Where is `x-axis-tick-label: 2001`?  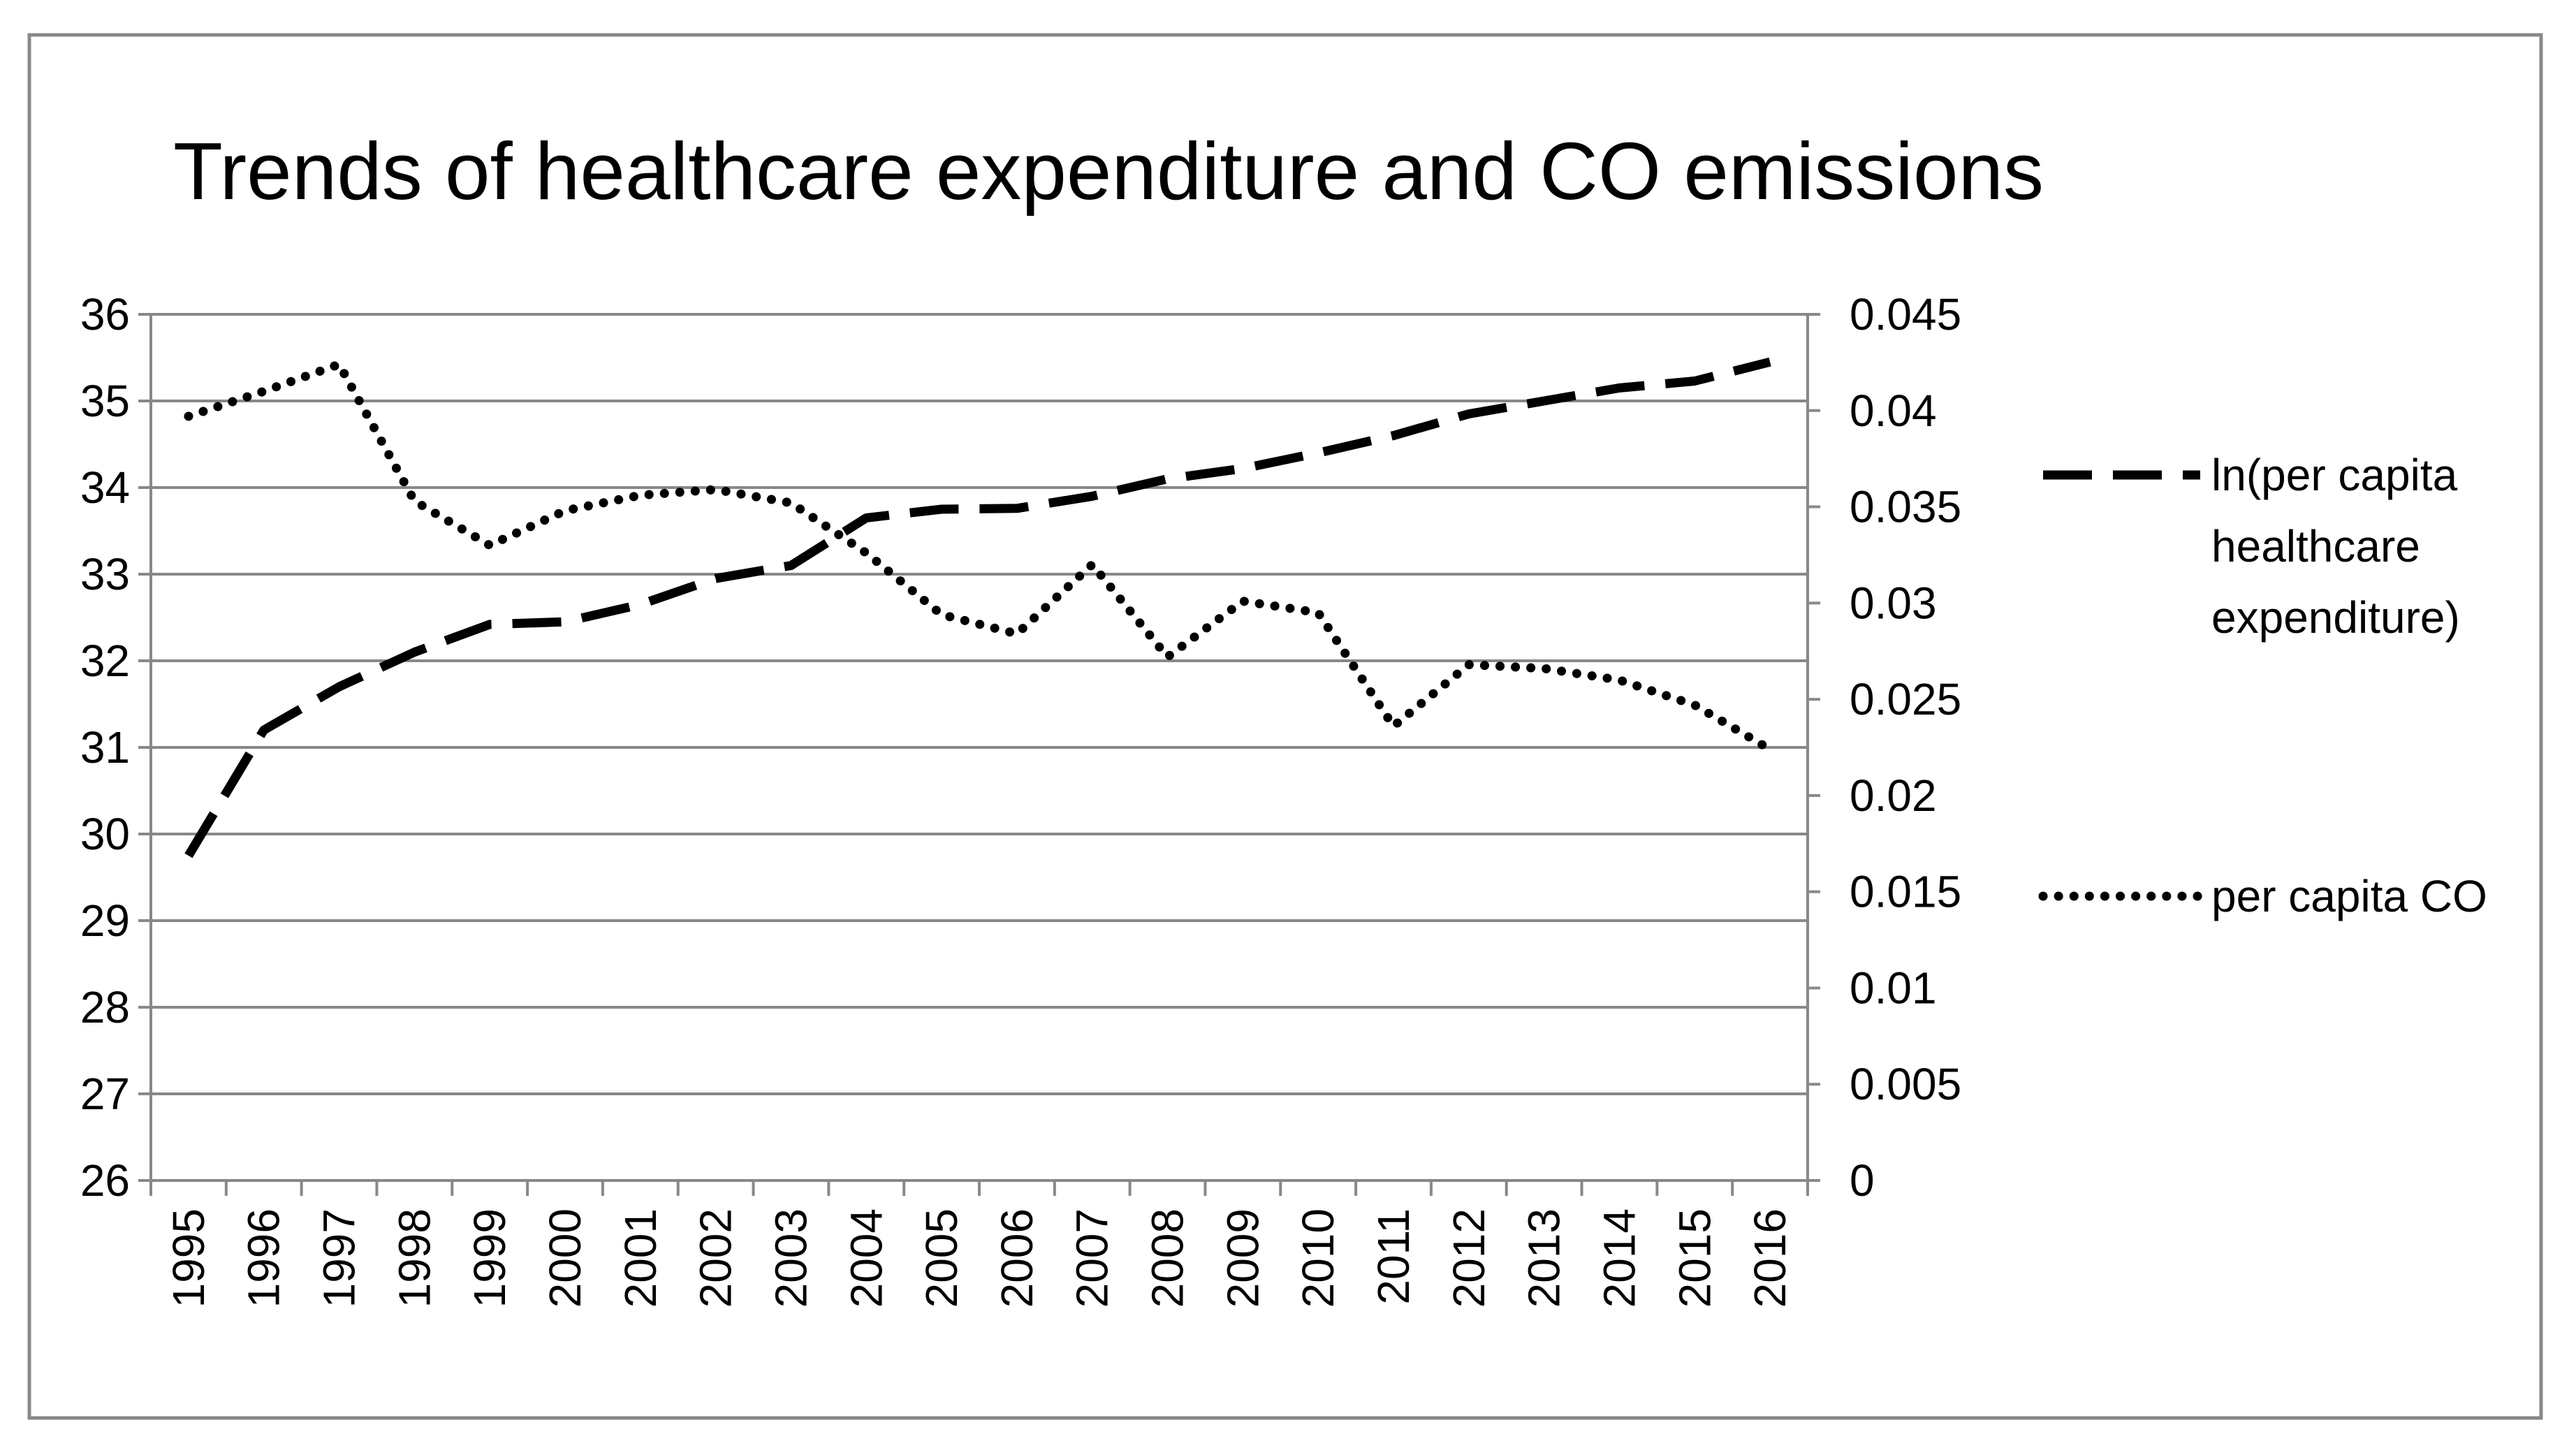
x-axis-tick-label: 2001 is located at coordinates (640, 1258).